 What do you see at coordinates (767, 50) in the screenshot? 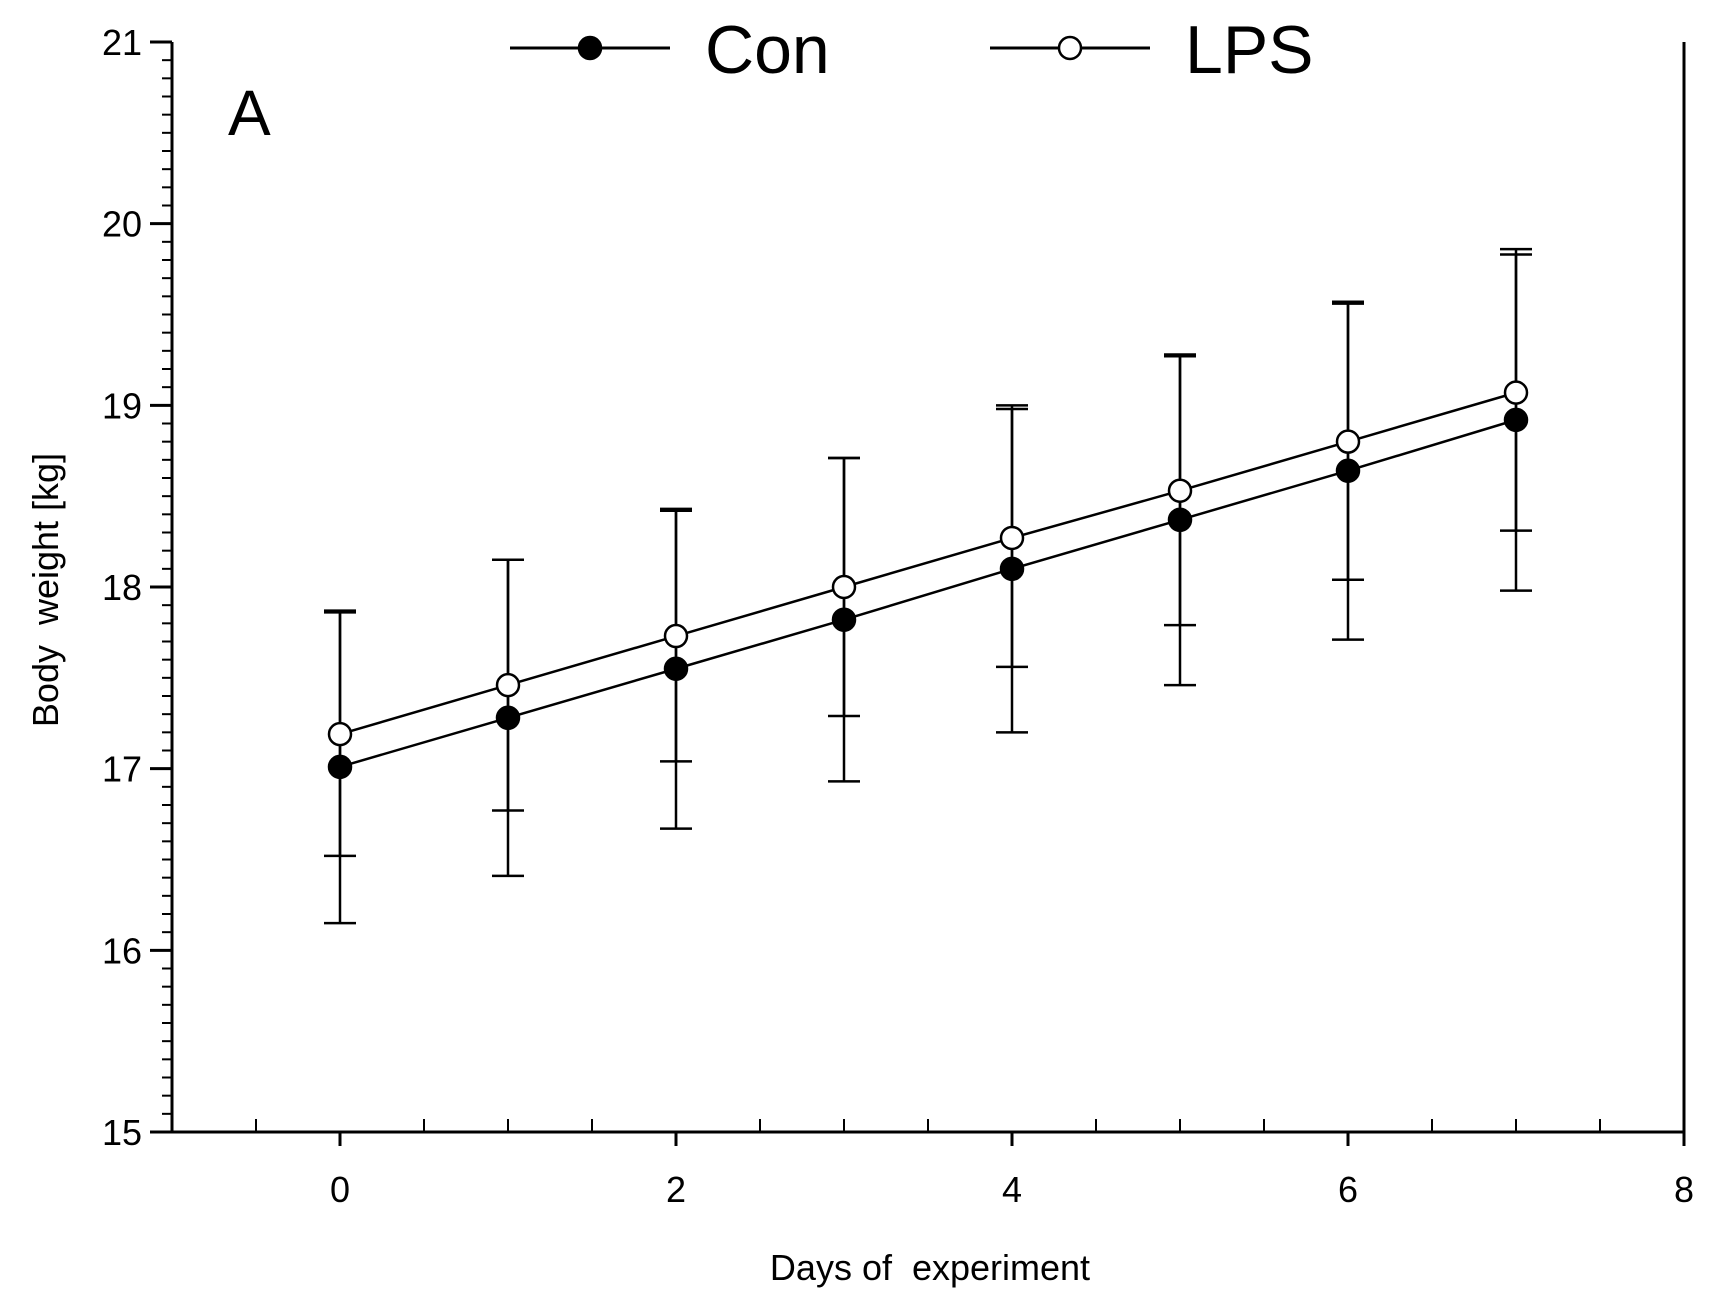
I see `legend-label: Con` at bounding box center [767, 50].